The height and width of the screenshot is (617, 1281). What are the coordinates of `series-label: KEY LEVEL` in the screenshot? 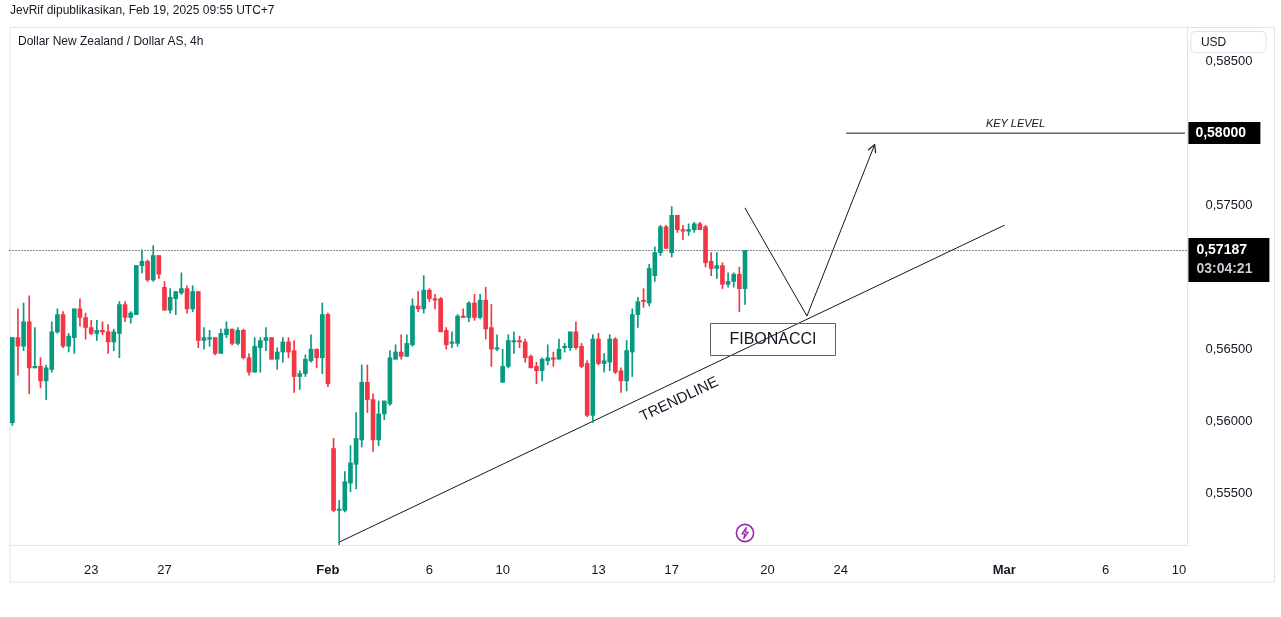 It's located at (1015, 122).